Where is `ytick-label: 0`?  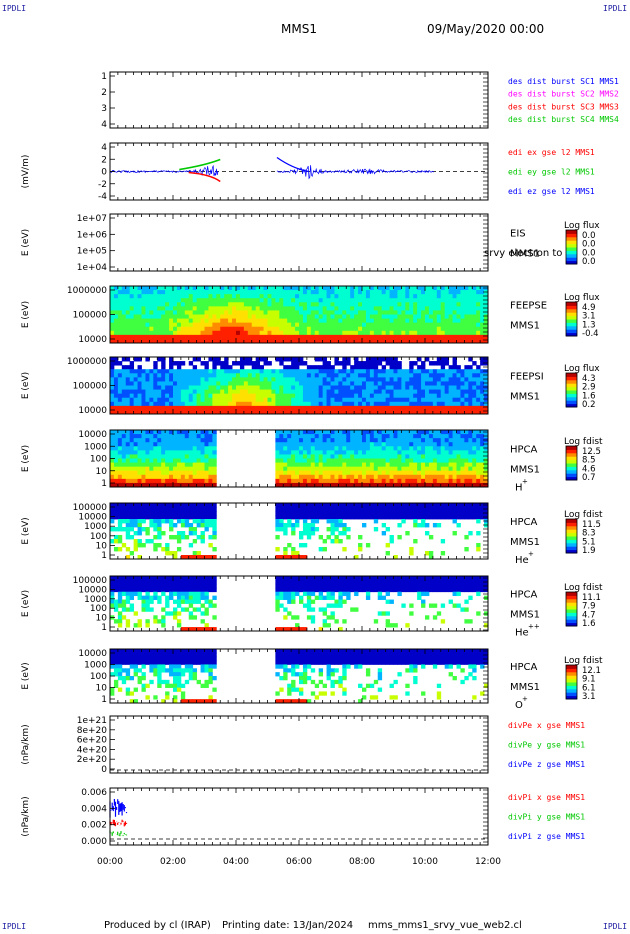
ytick-label: 0 is located at coordinates (104, 173).